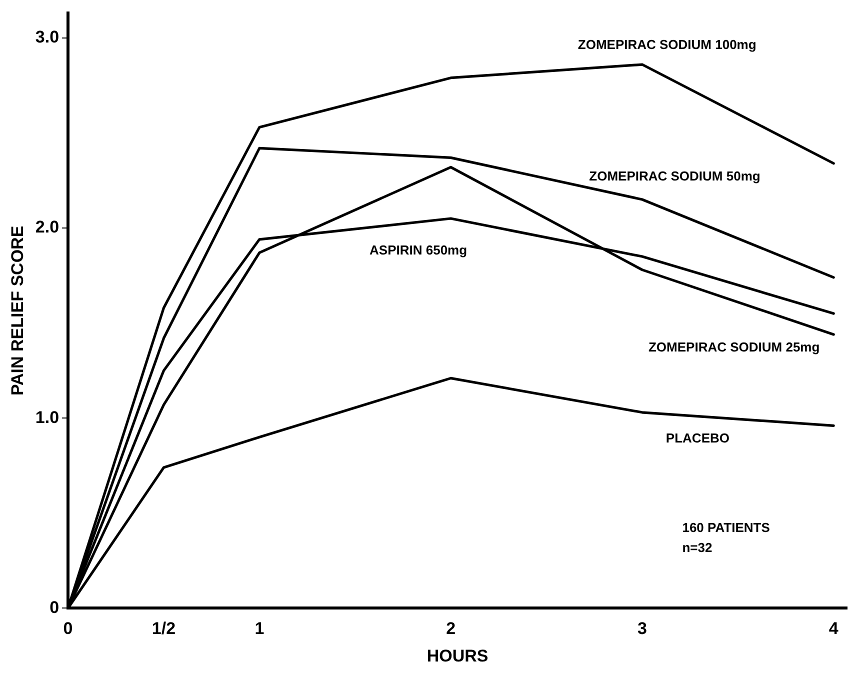 The height and width of the screenshot is (675, 851). Describe the element at coordinates (674, 176) in the screenshot. I see `series-label: ZOMEPIRAC SODIUM 50mg` at that location.